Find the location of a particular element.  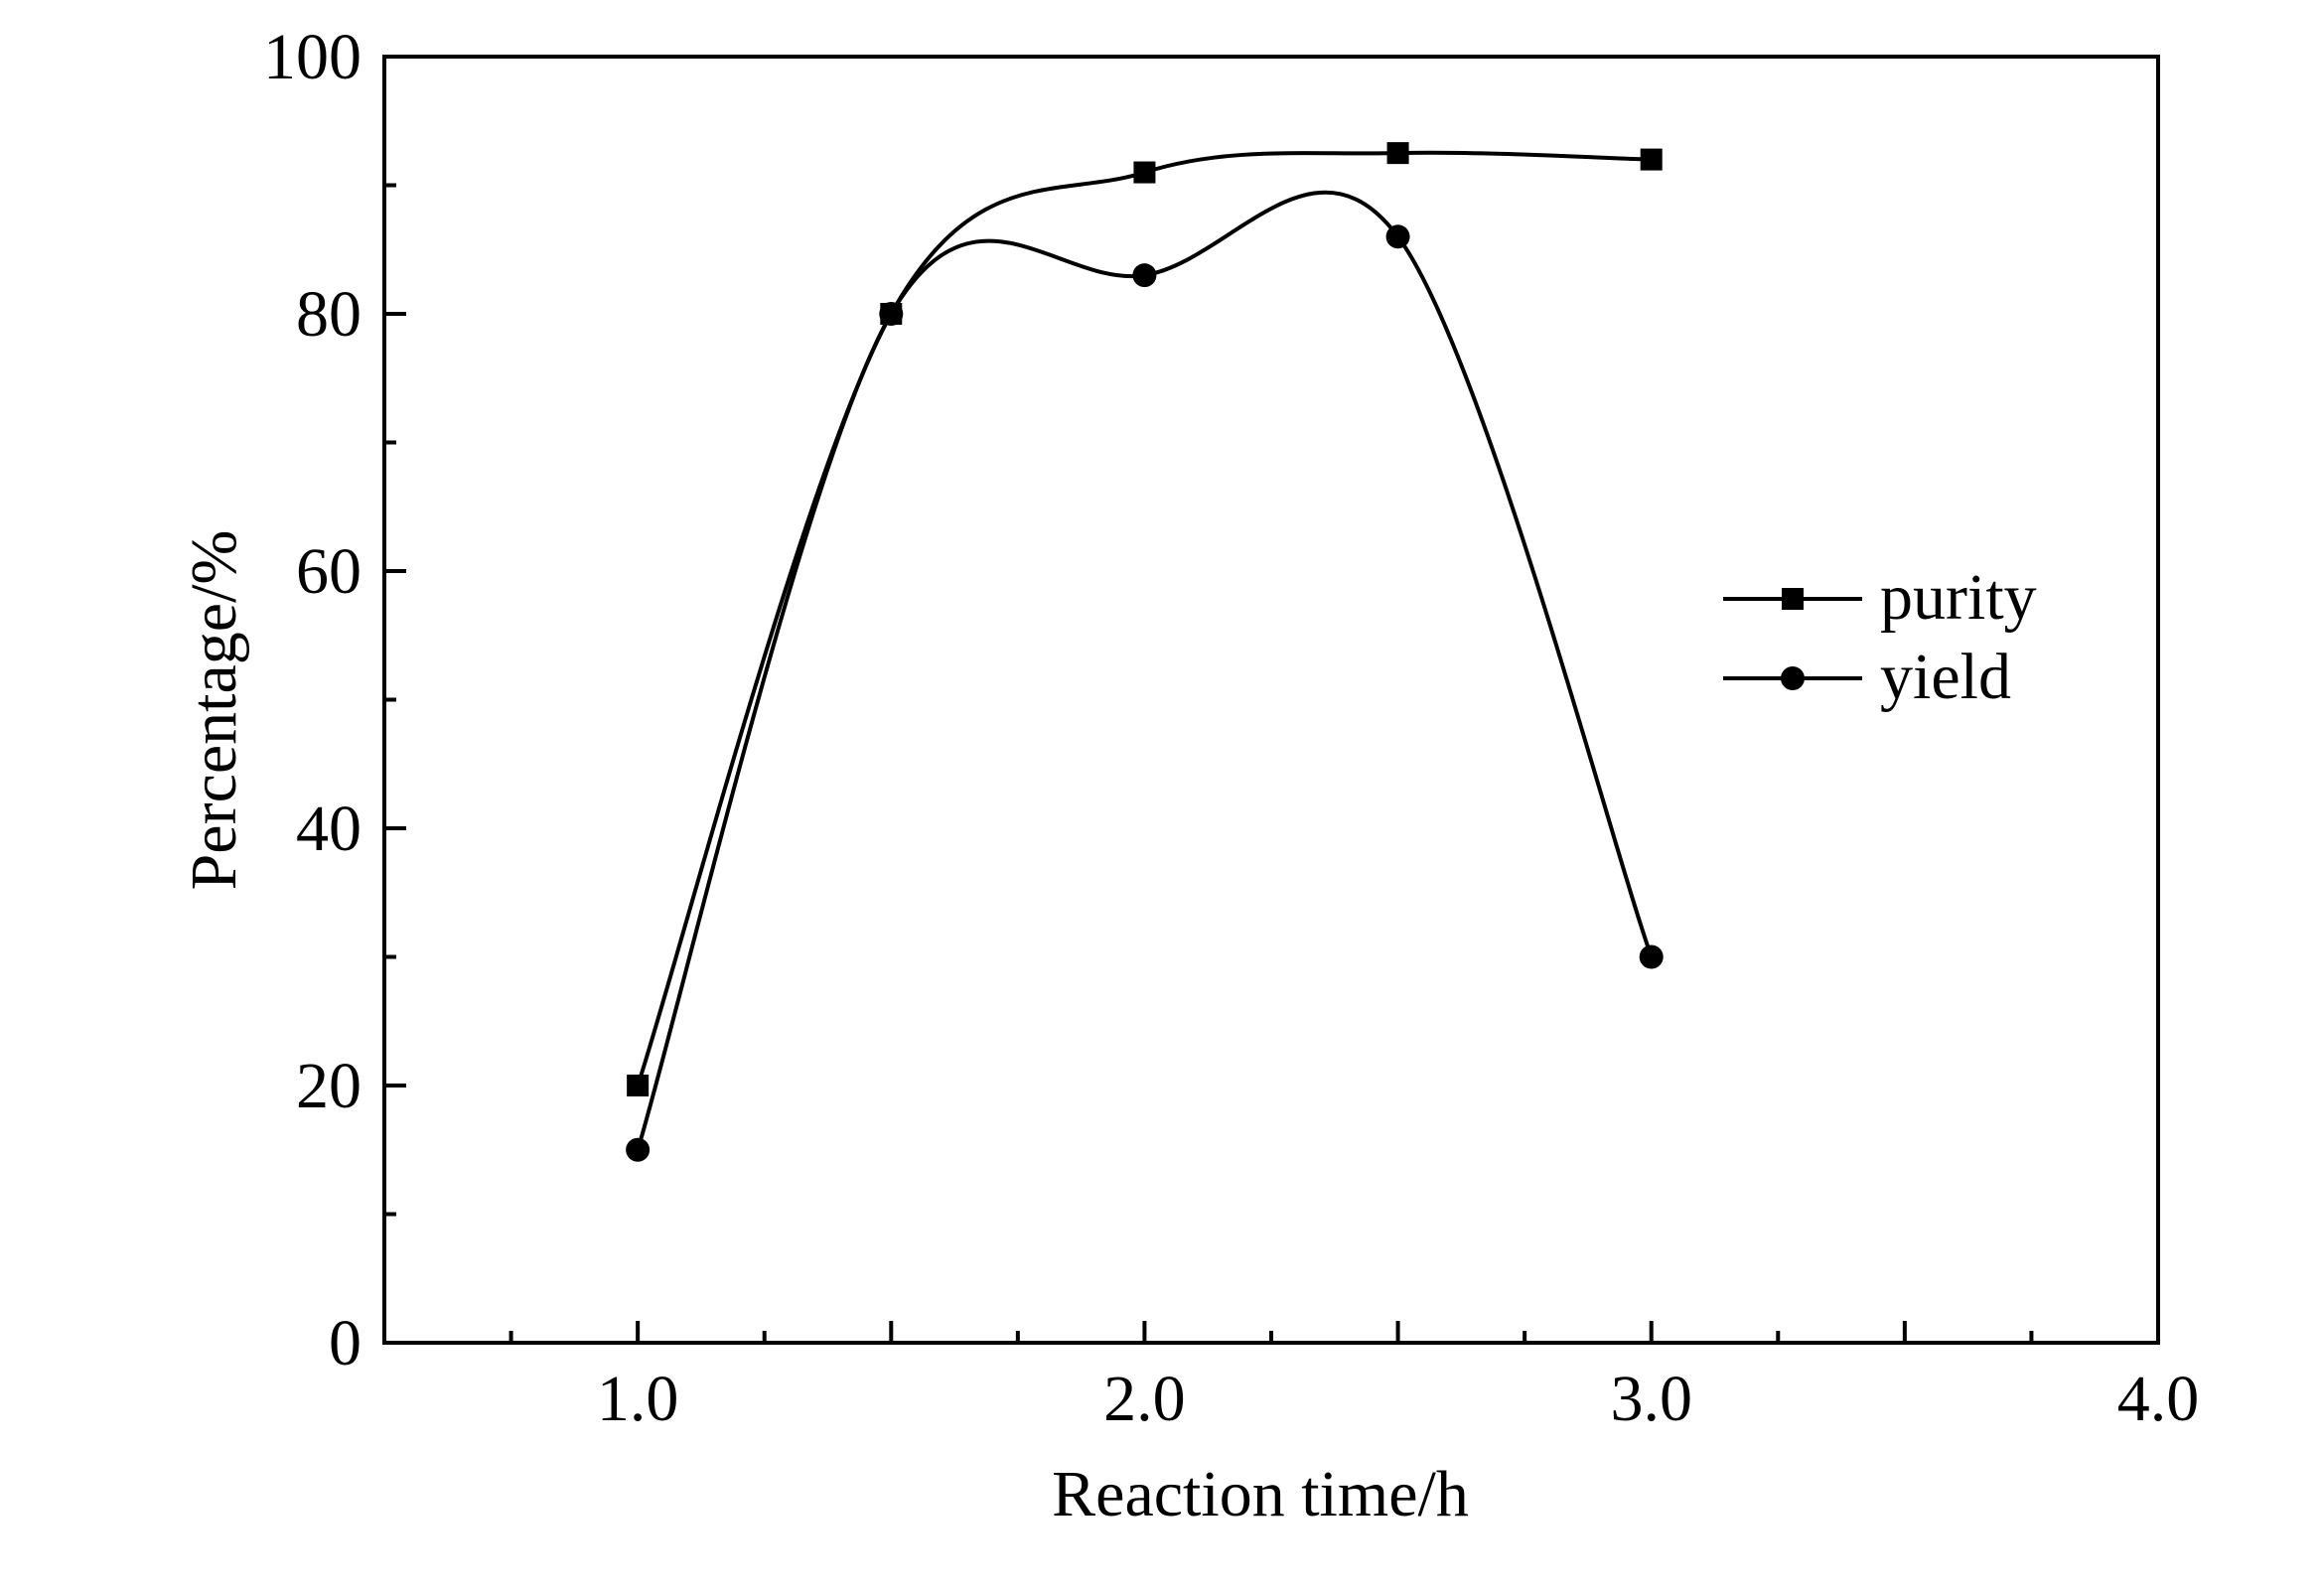

y-tick-label: 40 is located at coordinates (329, 829).